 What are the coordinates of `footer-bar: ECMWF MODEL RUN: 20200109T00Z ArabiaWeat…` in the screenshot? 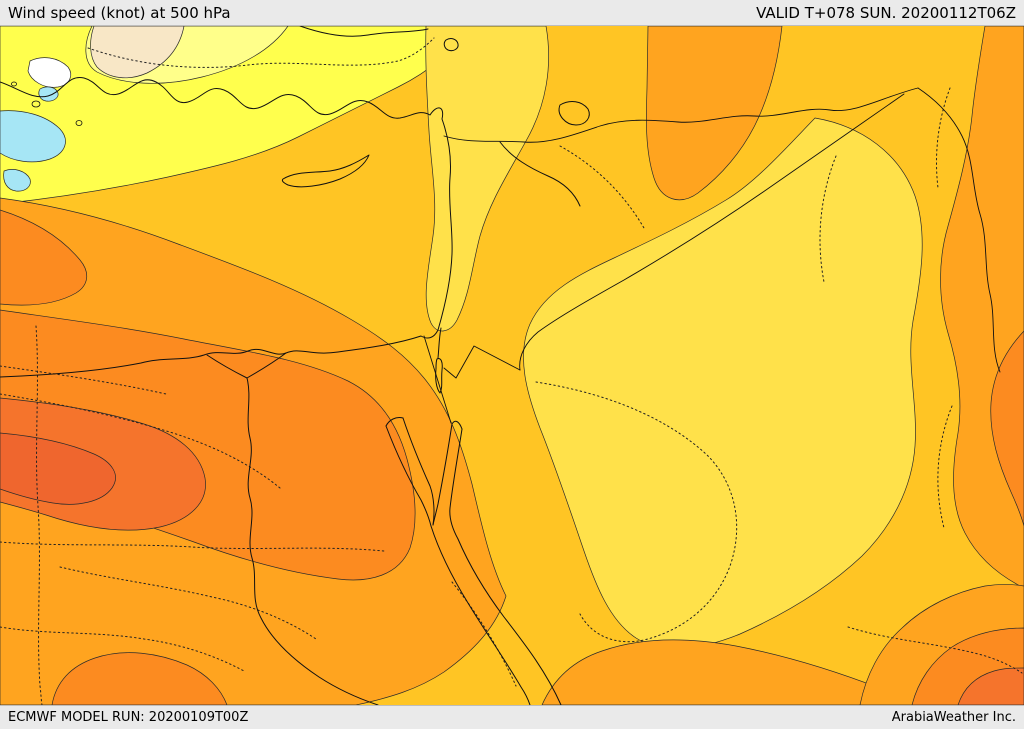 It's located at (512, 717).